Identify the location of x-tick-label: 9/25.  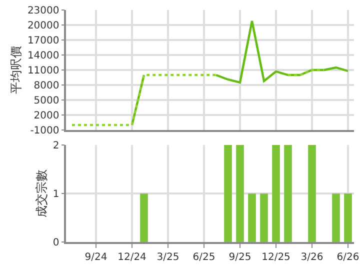
(240, 257).